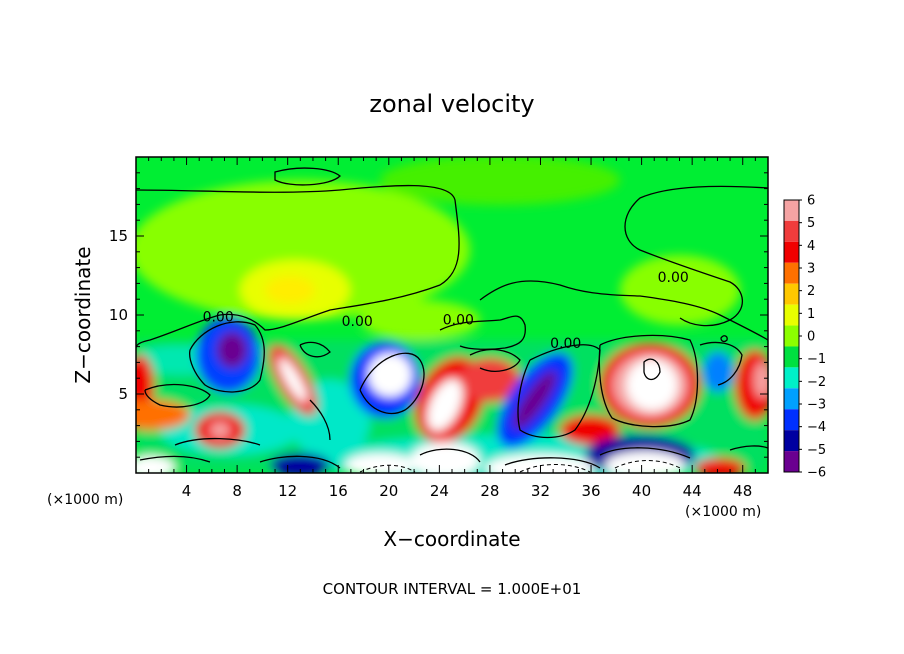  Describe the element at coordinates (742, 491) in the screenshot. I see `x-tick-label: 48` at that location.